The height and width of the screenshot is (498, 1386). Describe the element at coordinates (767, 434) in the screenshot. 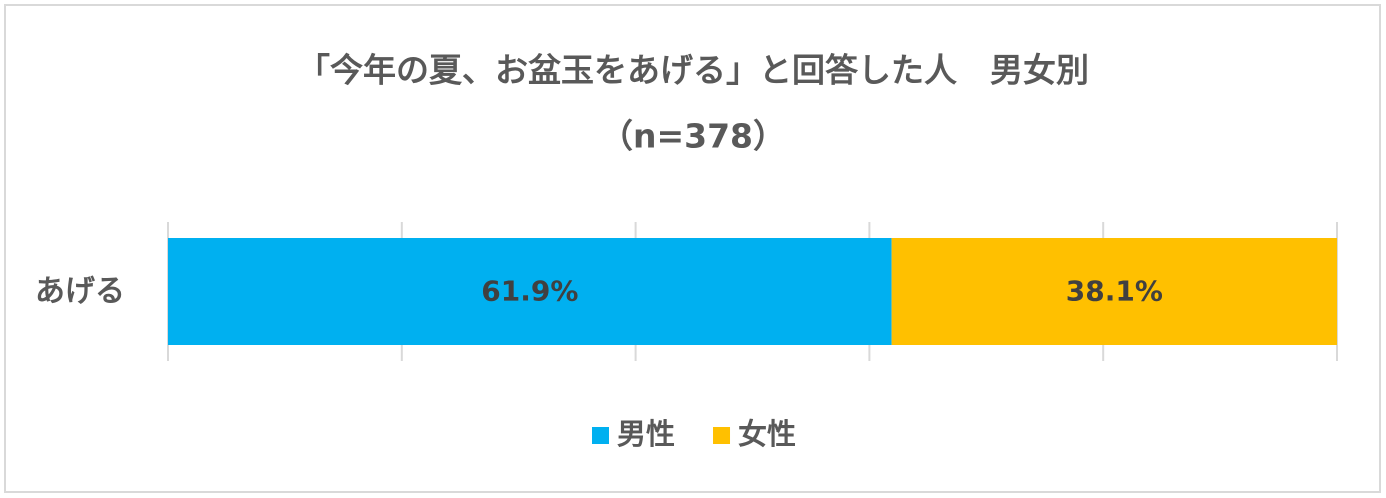

I see `legend-label: 女性` at that location.